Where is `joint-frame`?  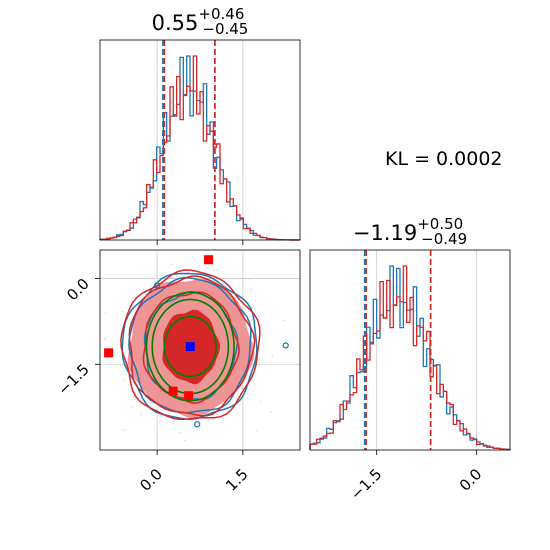
joint-frame is located at coordinates (200, 350).